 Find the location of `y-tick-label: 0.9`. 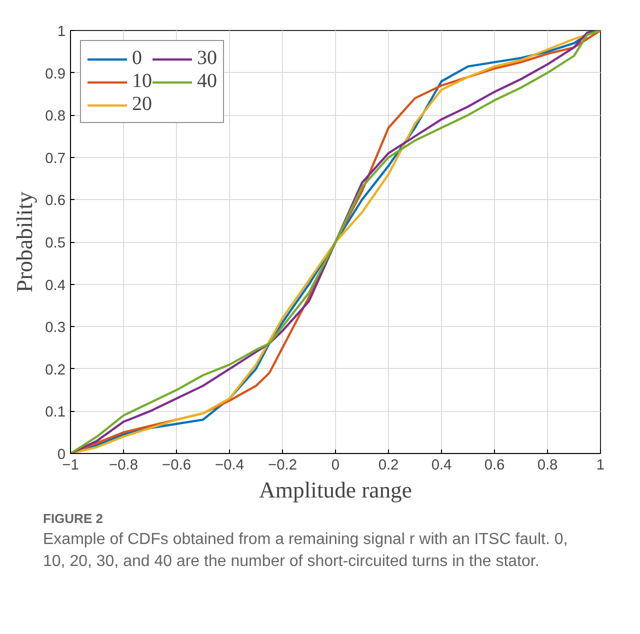

y-tick-label: 0.9 is located at coordinates (55, 74).